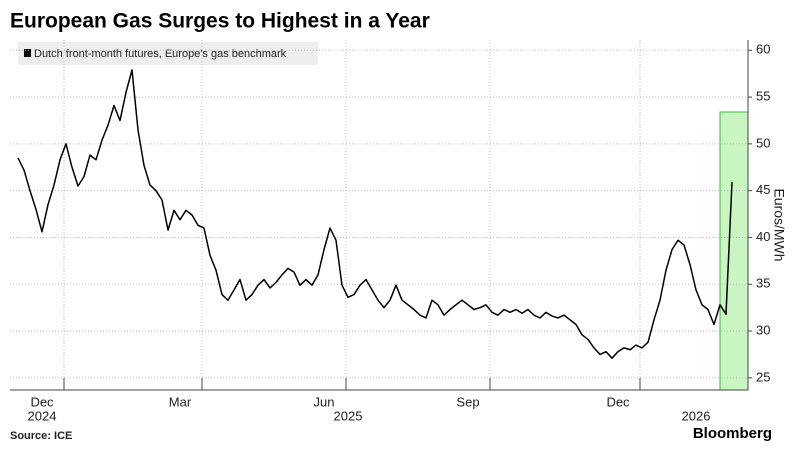 This screenshot has width=805, height=468. What do you see at coordinates (763, 283) in the screenshot?
I see `y-tick-label: 35` at bounding box center [763, 283].